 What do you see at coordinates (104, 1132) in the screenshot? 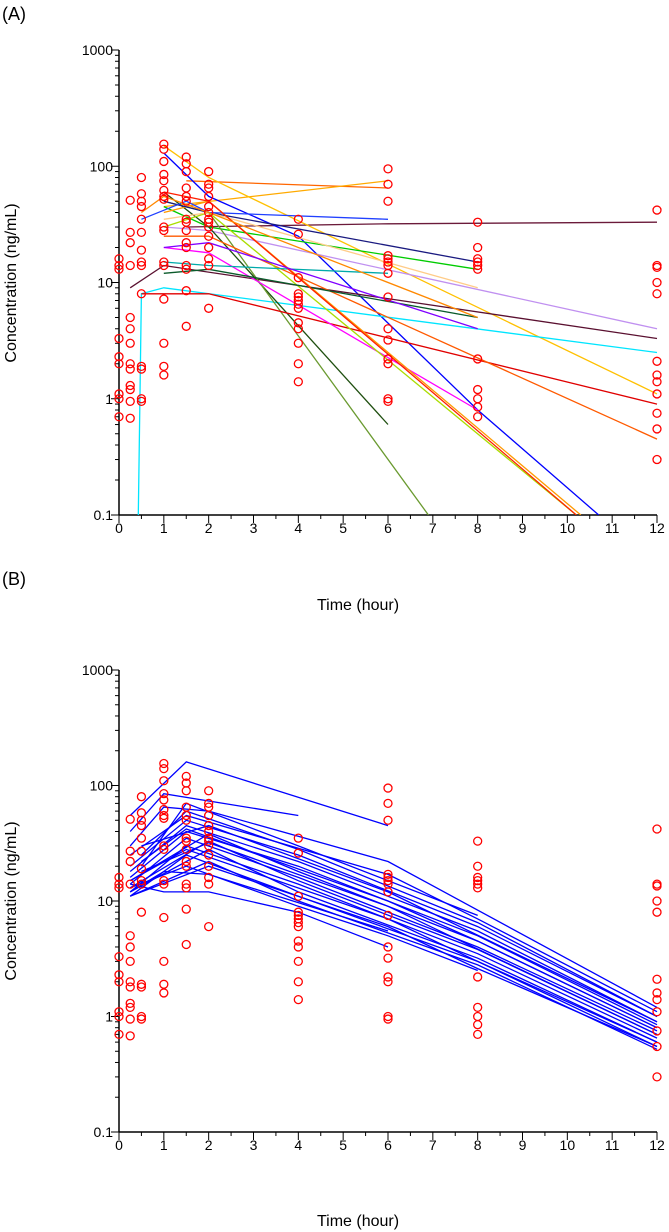
I see `y-tick-label: 0.1` at bounding box center [104, 1132].